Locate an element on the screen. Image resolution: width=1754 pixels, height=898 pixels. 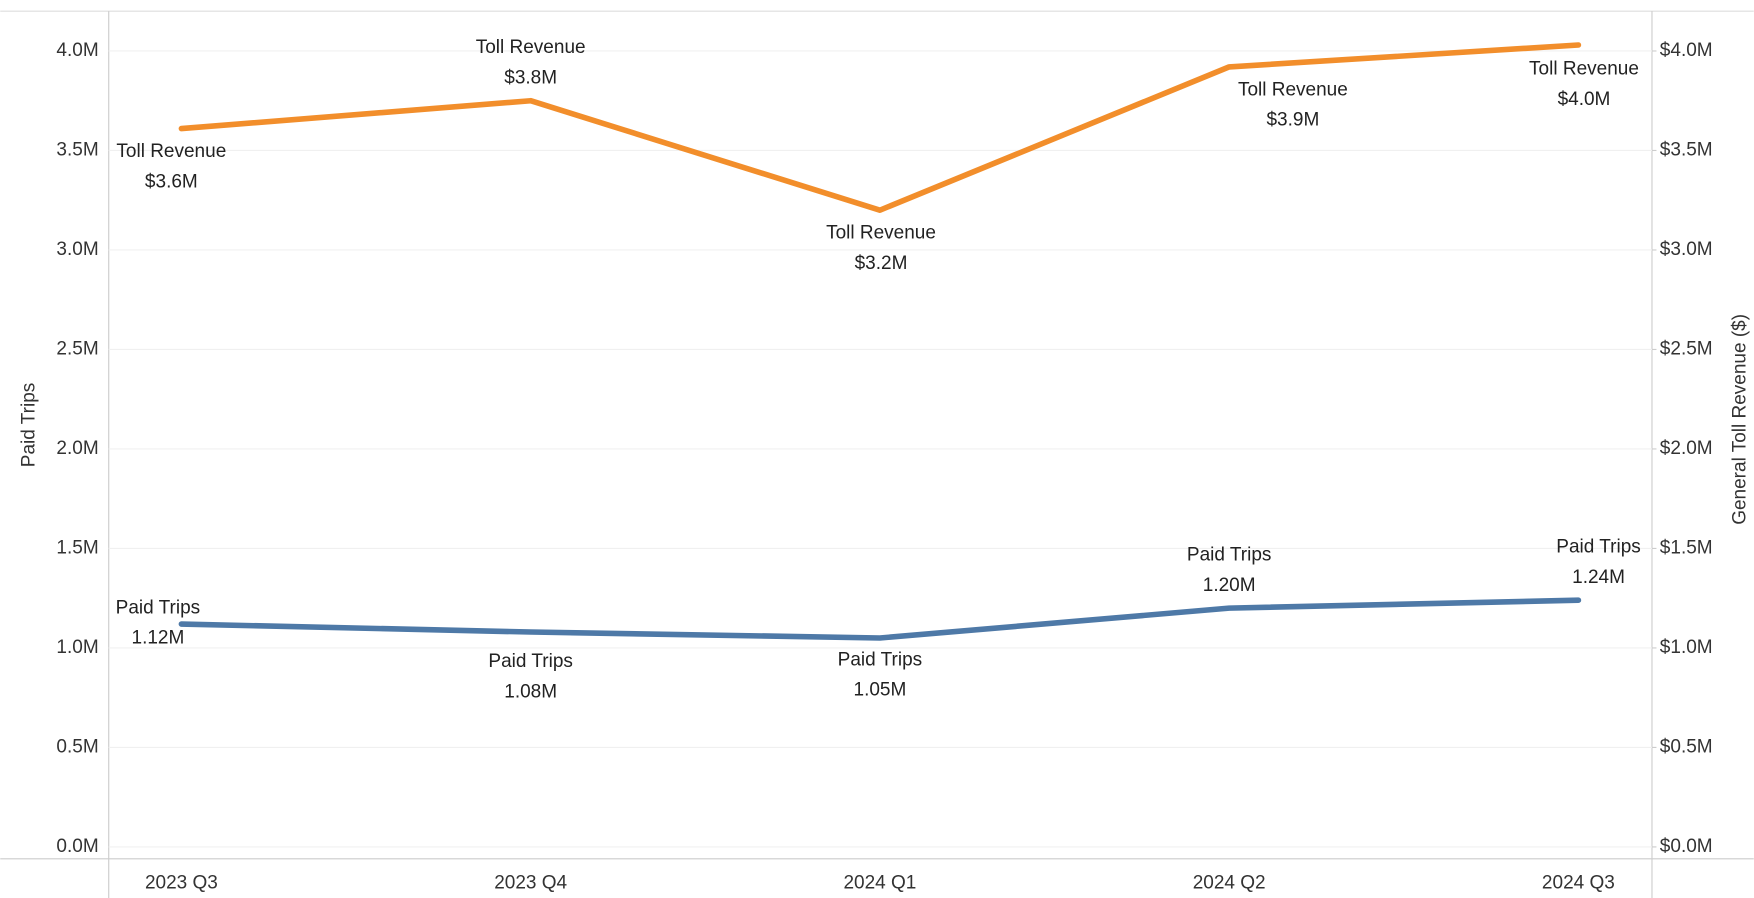
value-label: 1.24M is located at coordinates (1598, 577).